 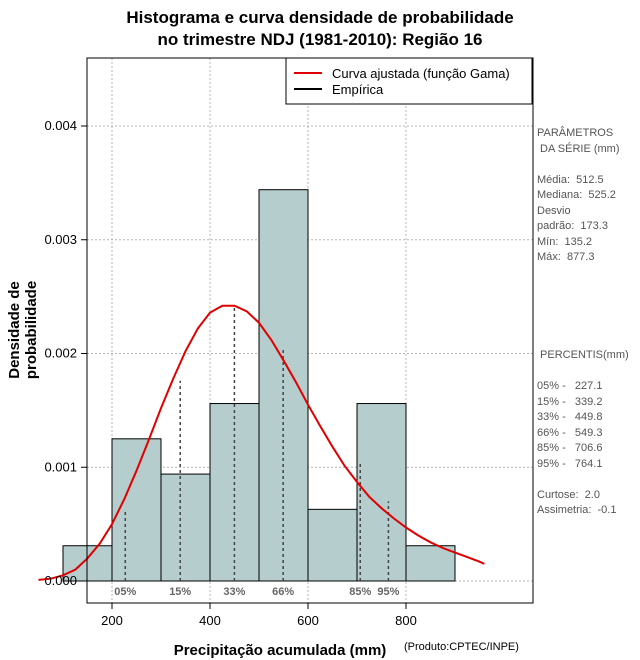 What do you see at coordinates (568, 494) in the screenshot?
I see `stat-curtose: Curtose: 2.0` at bounding box center [568, 494].